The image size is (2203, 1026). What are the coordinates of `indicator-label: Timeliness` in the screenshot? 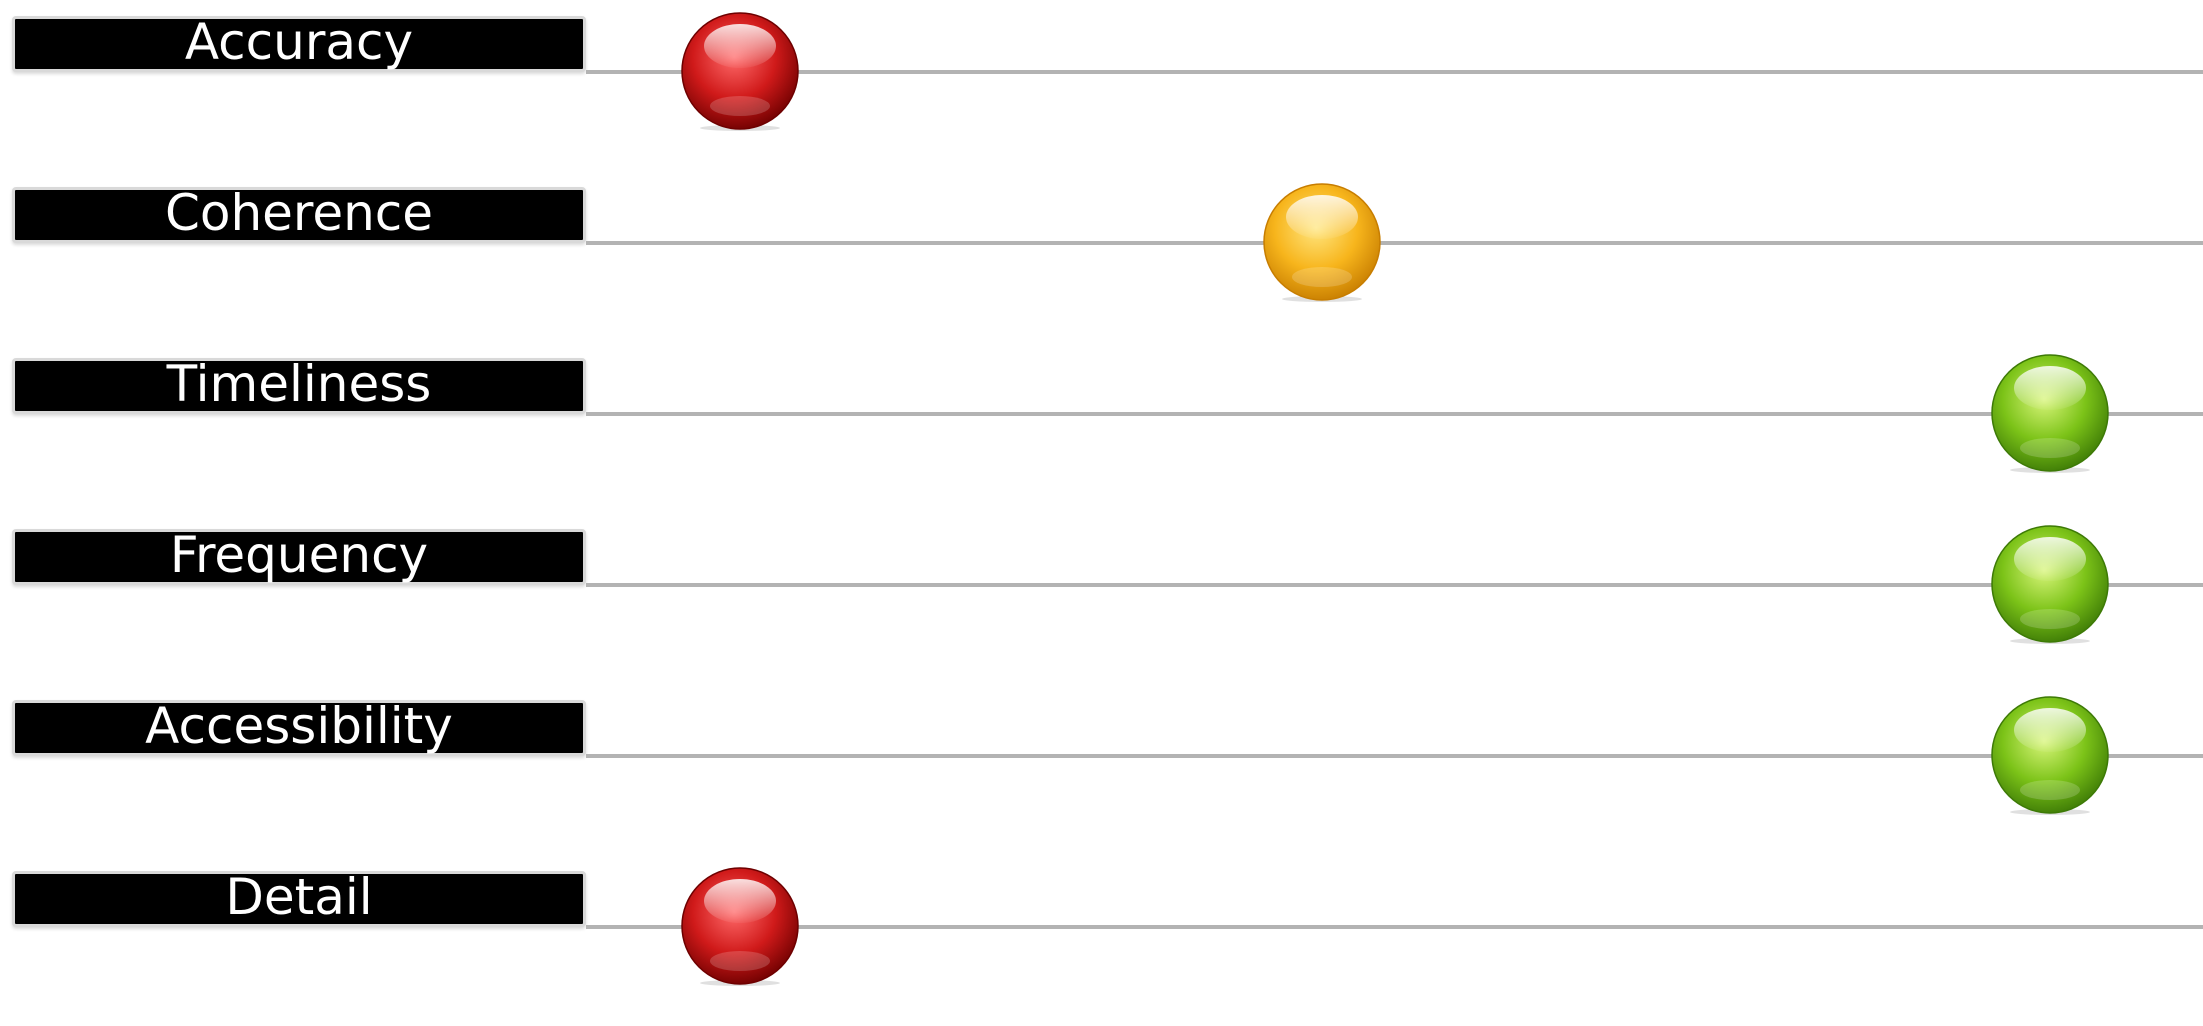 It's located at (299, 384).